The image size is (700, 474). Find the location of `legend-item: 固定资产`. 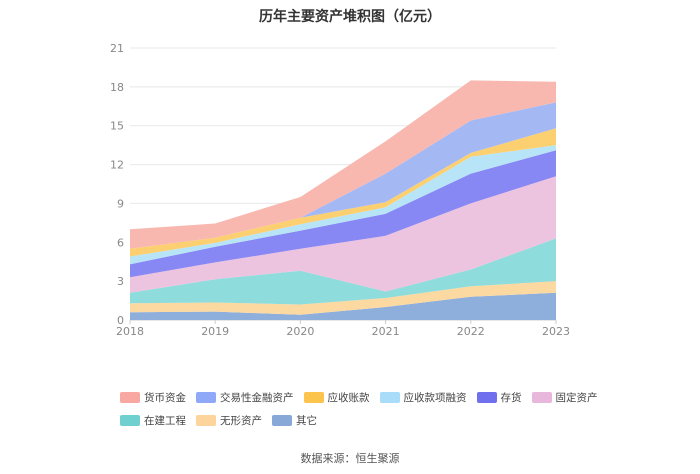

legend-item: 固定资产 is located at coordinates (564, 397).